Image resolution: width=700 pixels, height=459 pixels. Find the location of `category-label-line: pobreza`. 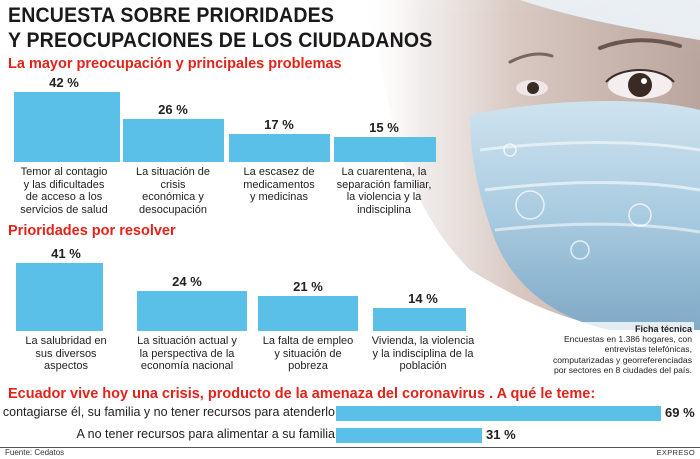

category-label-line: pobreza is located at coordinates (308, 366).